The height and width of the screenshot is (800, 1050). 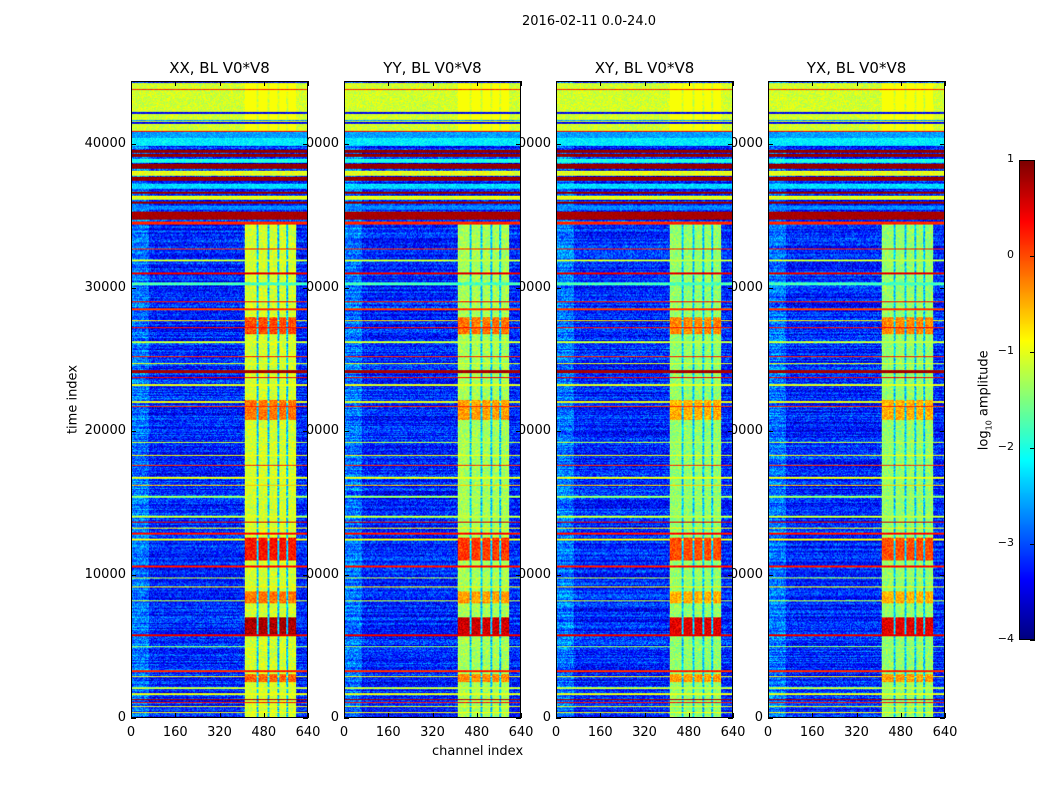 What do you see at coordinates (105, 144) in the screenshot?
I see `y-tick-label: 40000` at bounding box center [105, 144].